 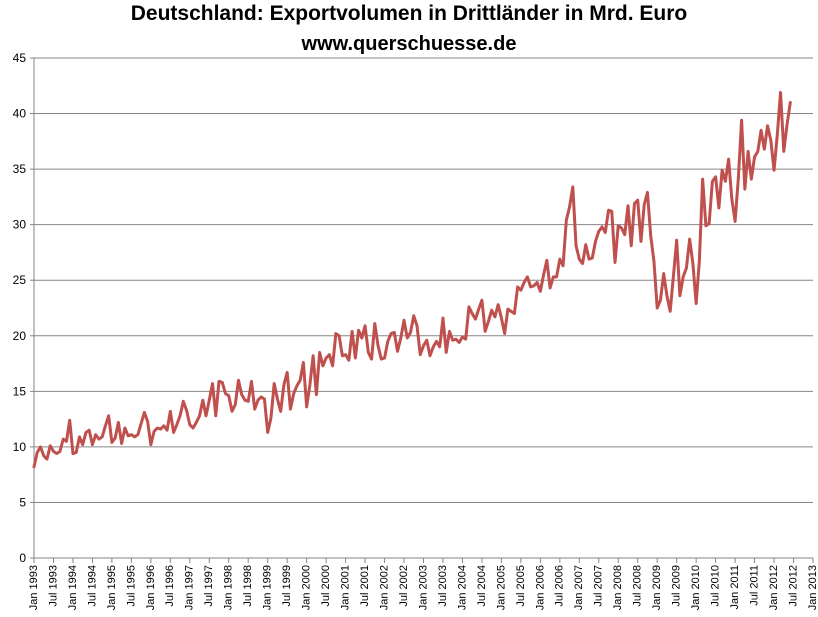 What do you see at coordinates (34, 587) in the screenshot?
I see `x-tick-label: Jan 1993` at bounding box center [34, 587].